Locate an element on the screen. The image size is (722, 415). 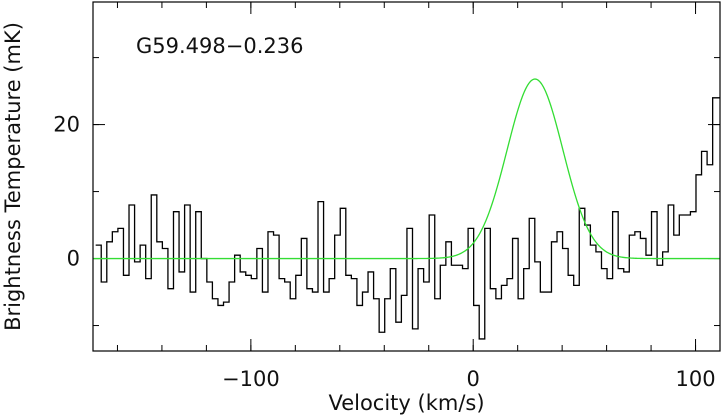
x-axis-label: Velocity (km/s) is located at coordinates (406, 403).